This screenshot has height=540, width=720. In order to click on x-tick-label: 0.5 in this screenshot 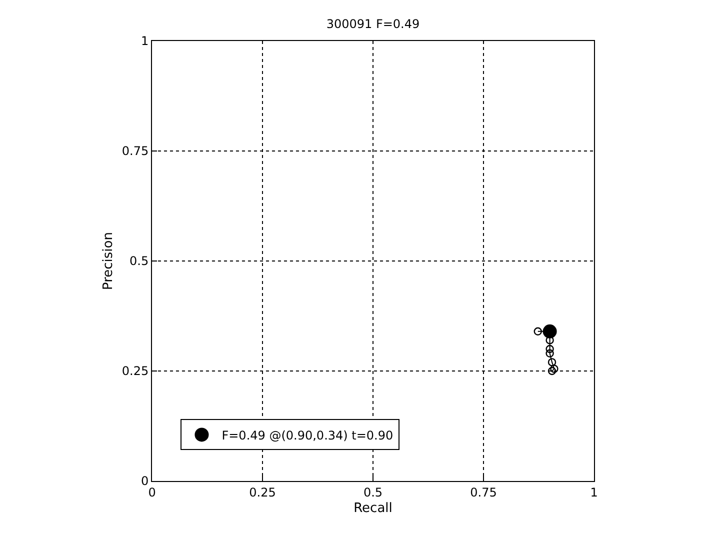, I will do `click(373, 492)`.